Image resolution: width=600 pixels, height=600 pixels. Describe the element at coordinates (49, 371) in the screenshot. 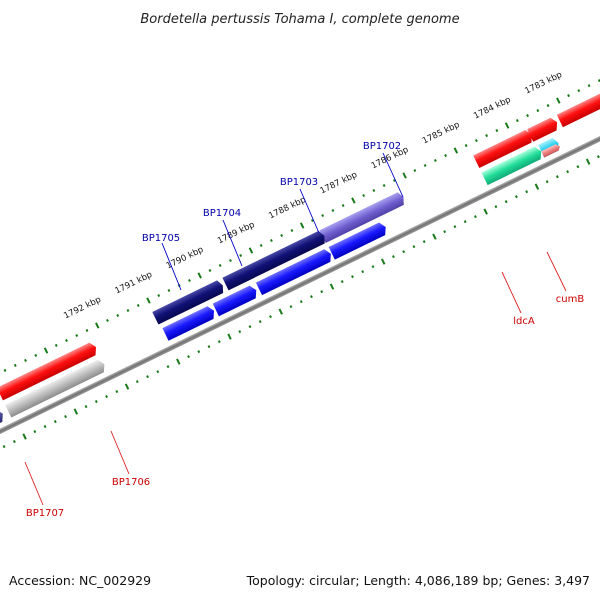

I see `gene-arrow-bp1706-upper` at that location.